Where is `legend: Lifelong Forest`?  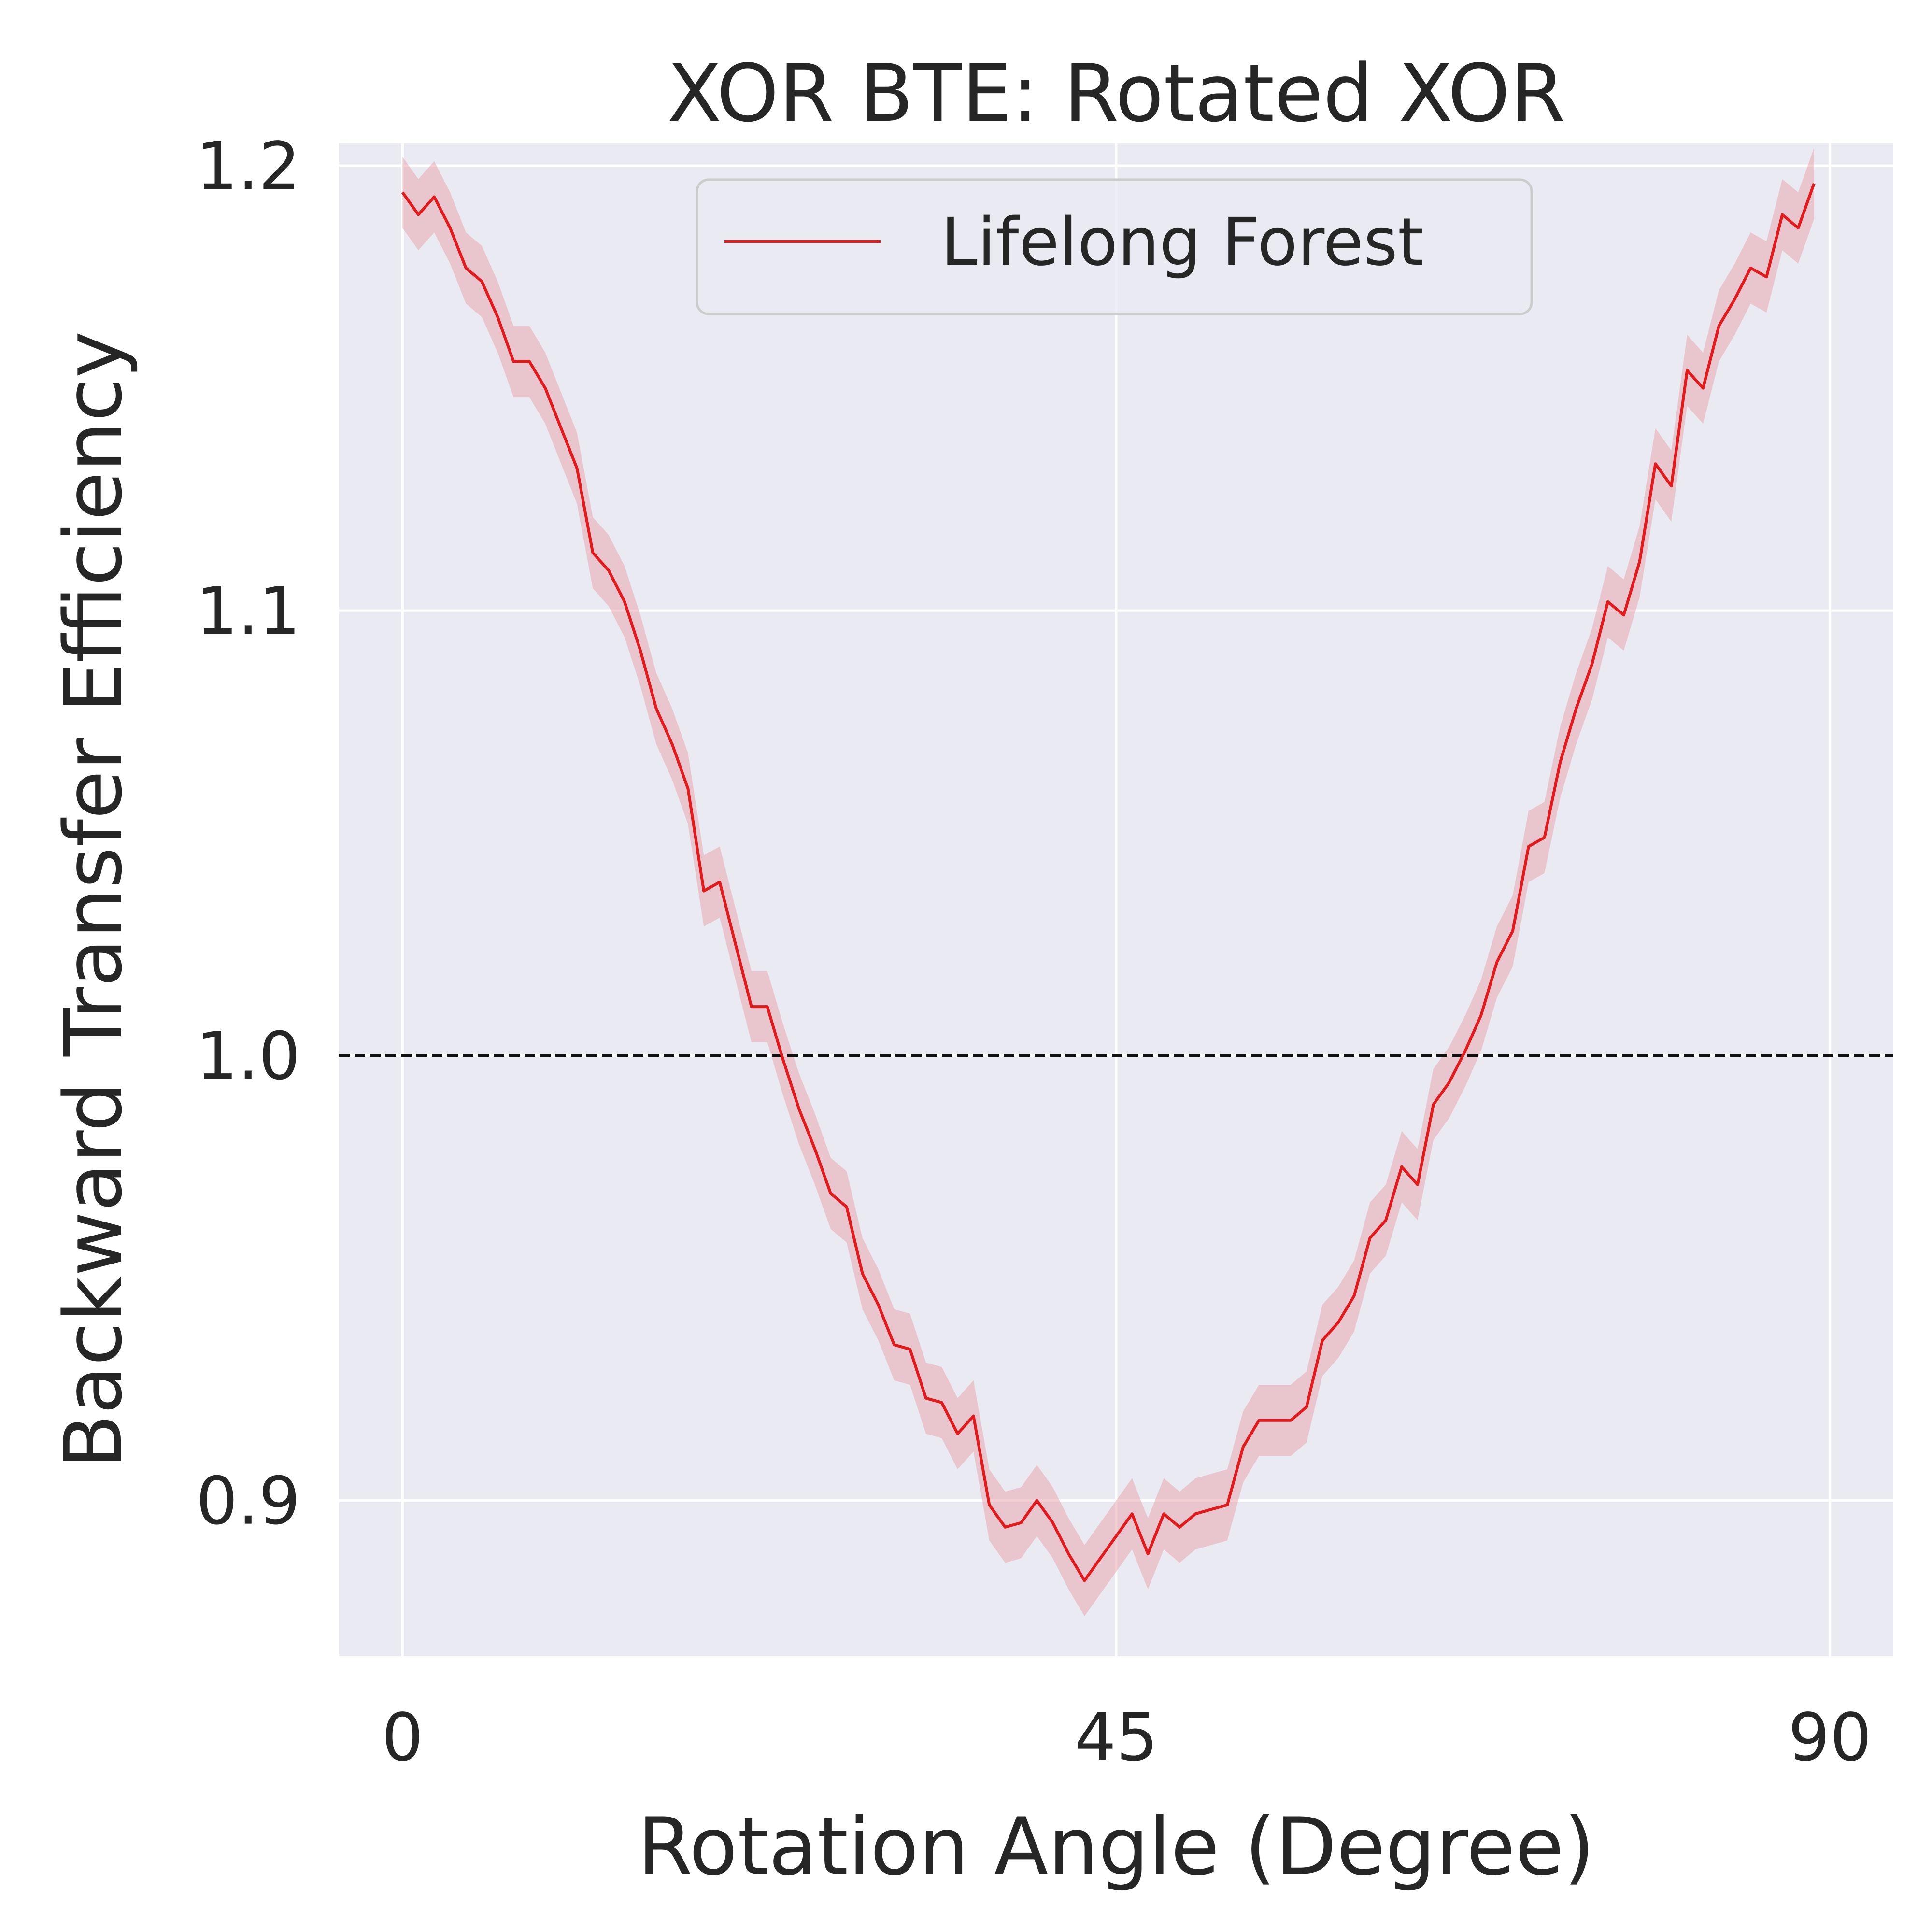
legend: Lifelong Forest is located at coordinates (1114, 246).